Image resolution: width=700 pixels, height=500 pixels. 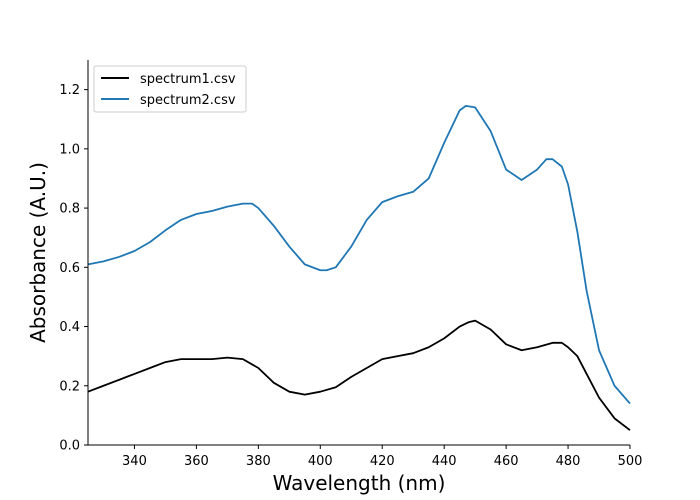 I want to click on legend-label-spectrum1: spectrum1.csv, so click(x=188, y=79).